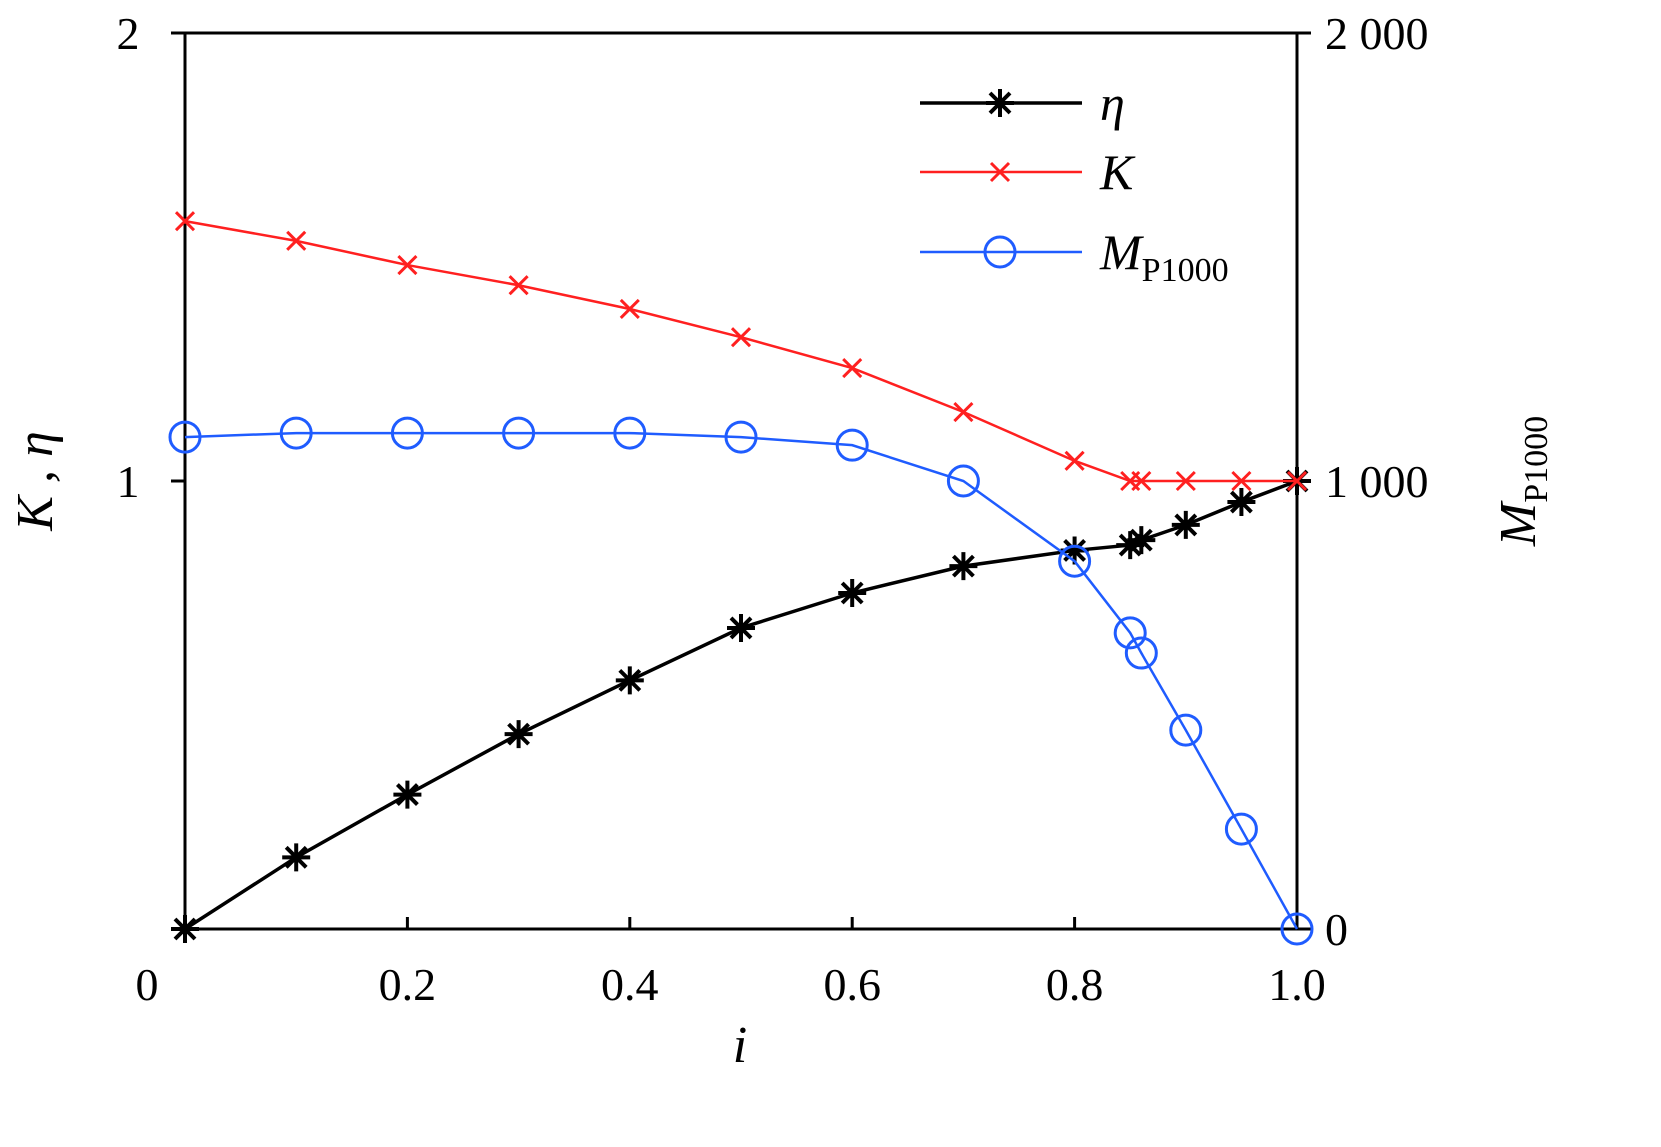 The width and height of the screenshot is (1661, 1147). I want to click on x-tick-label: 0.8, so click(1075, 984).